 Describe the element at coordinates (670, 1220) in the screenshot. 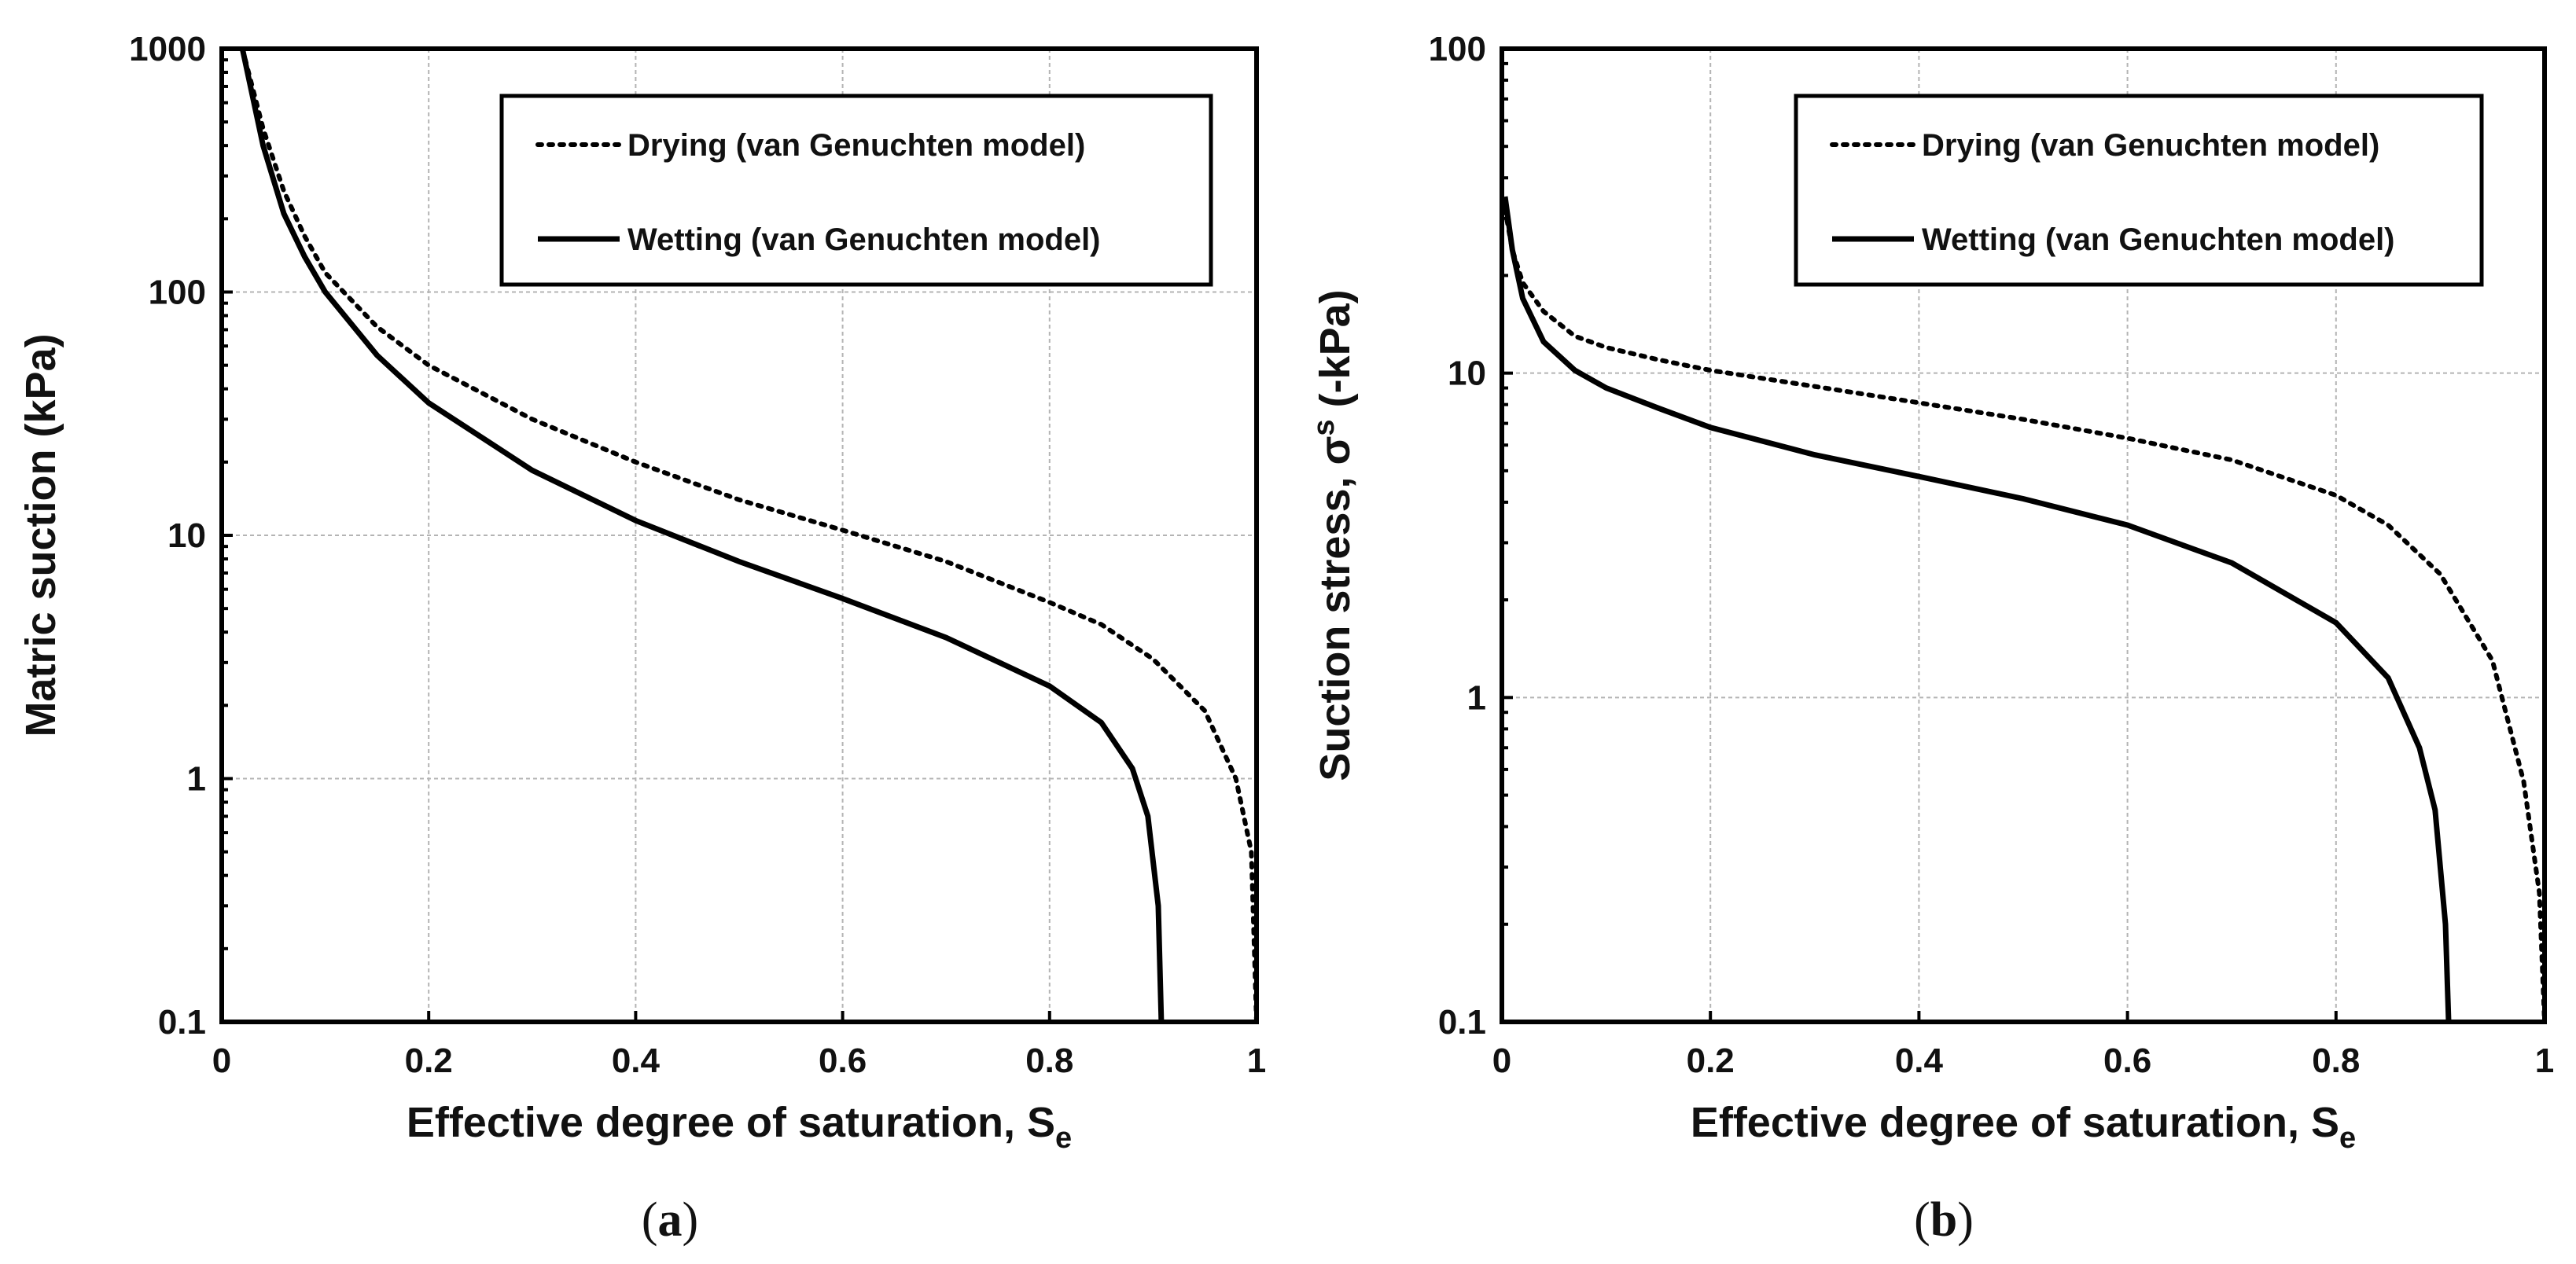

I see `panel-label: (a)` at that location.